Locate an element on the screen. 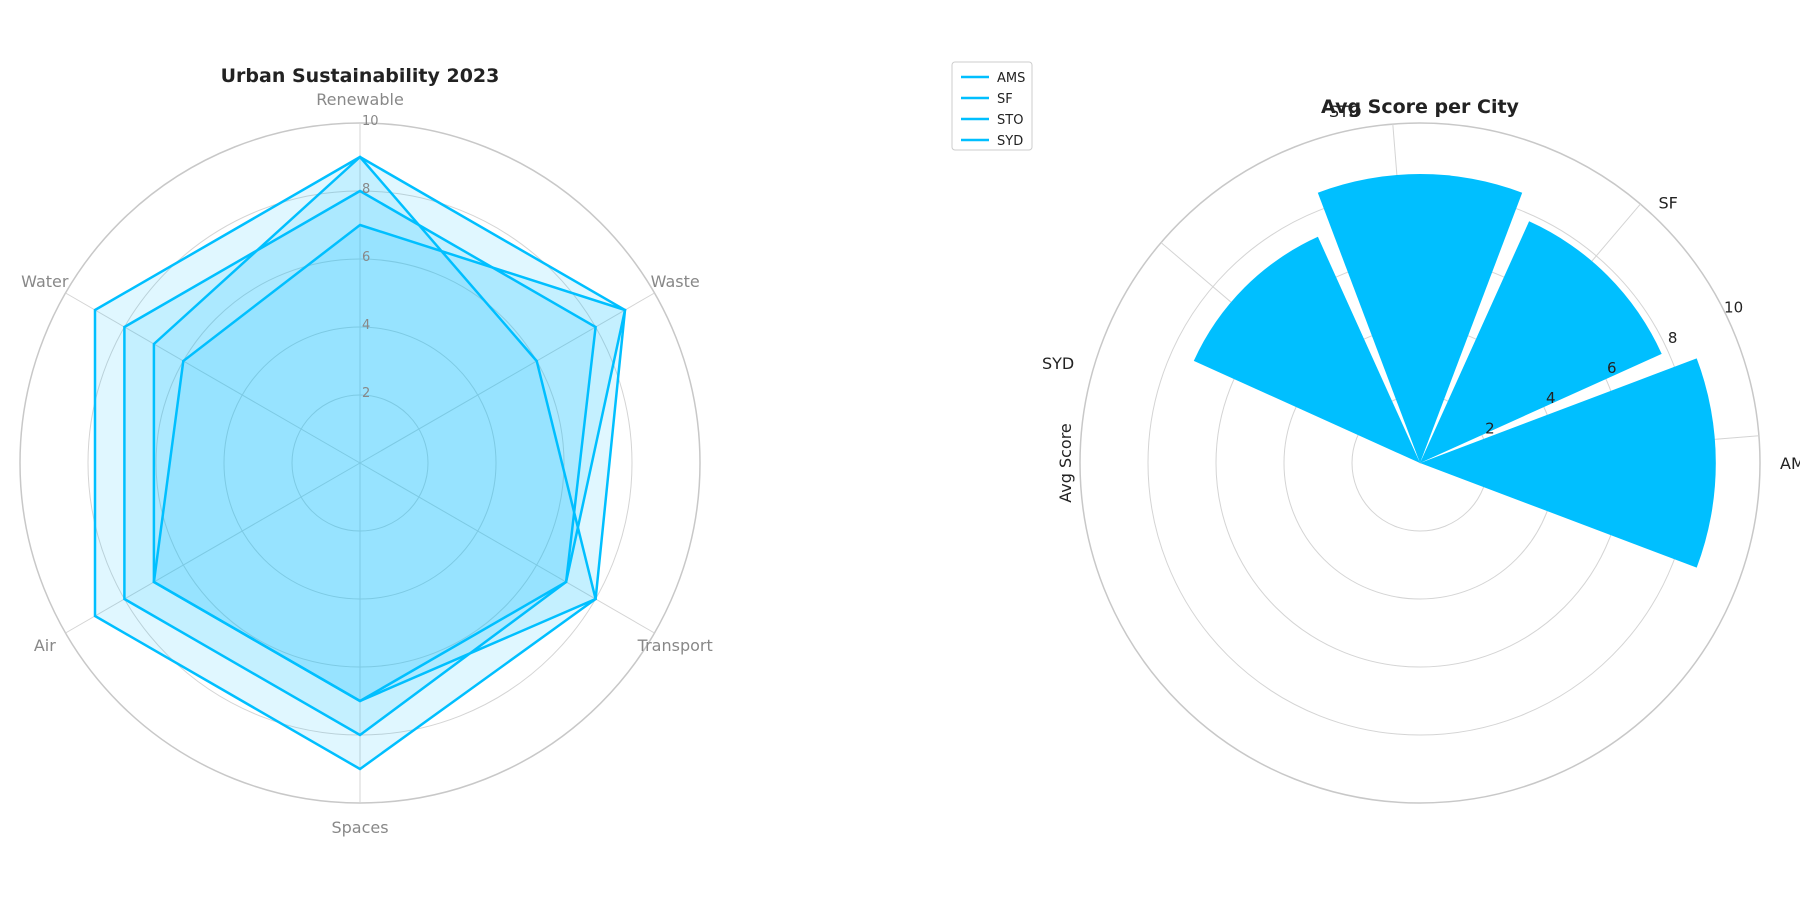  polar-bar-syd is located at coordinates (1306, 349).